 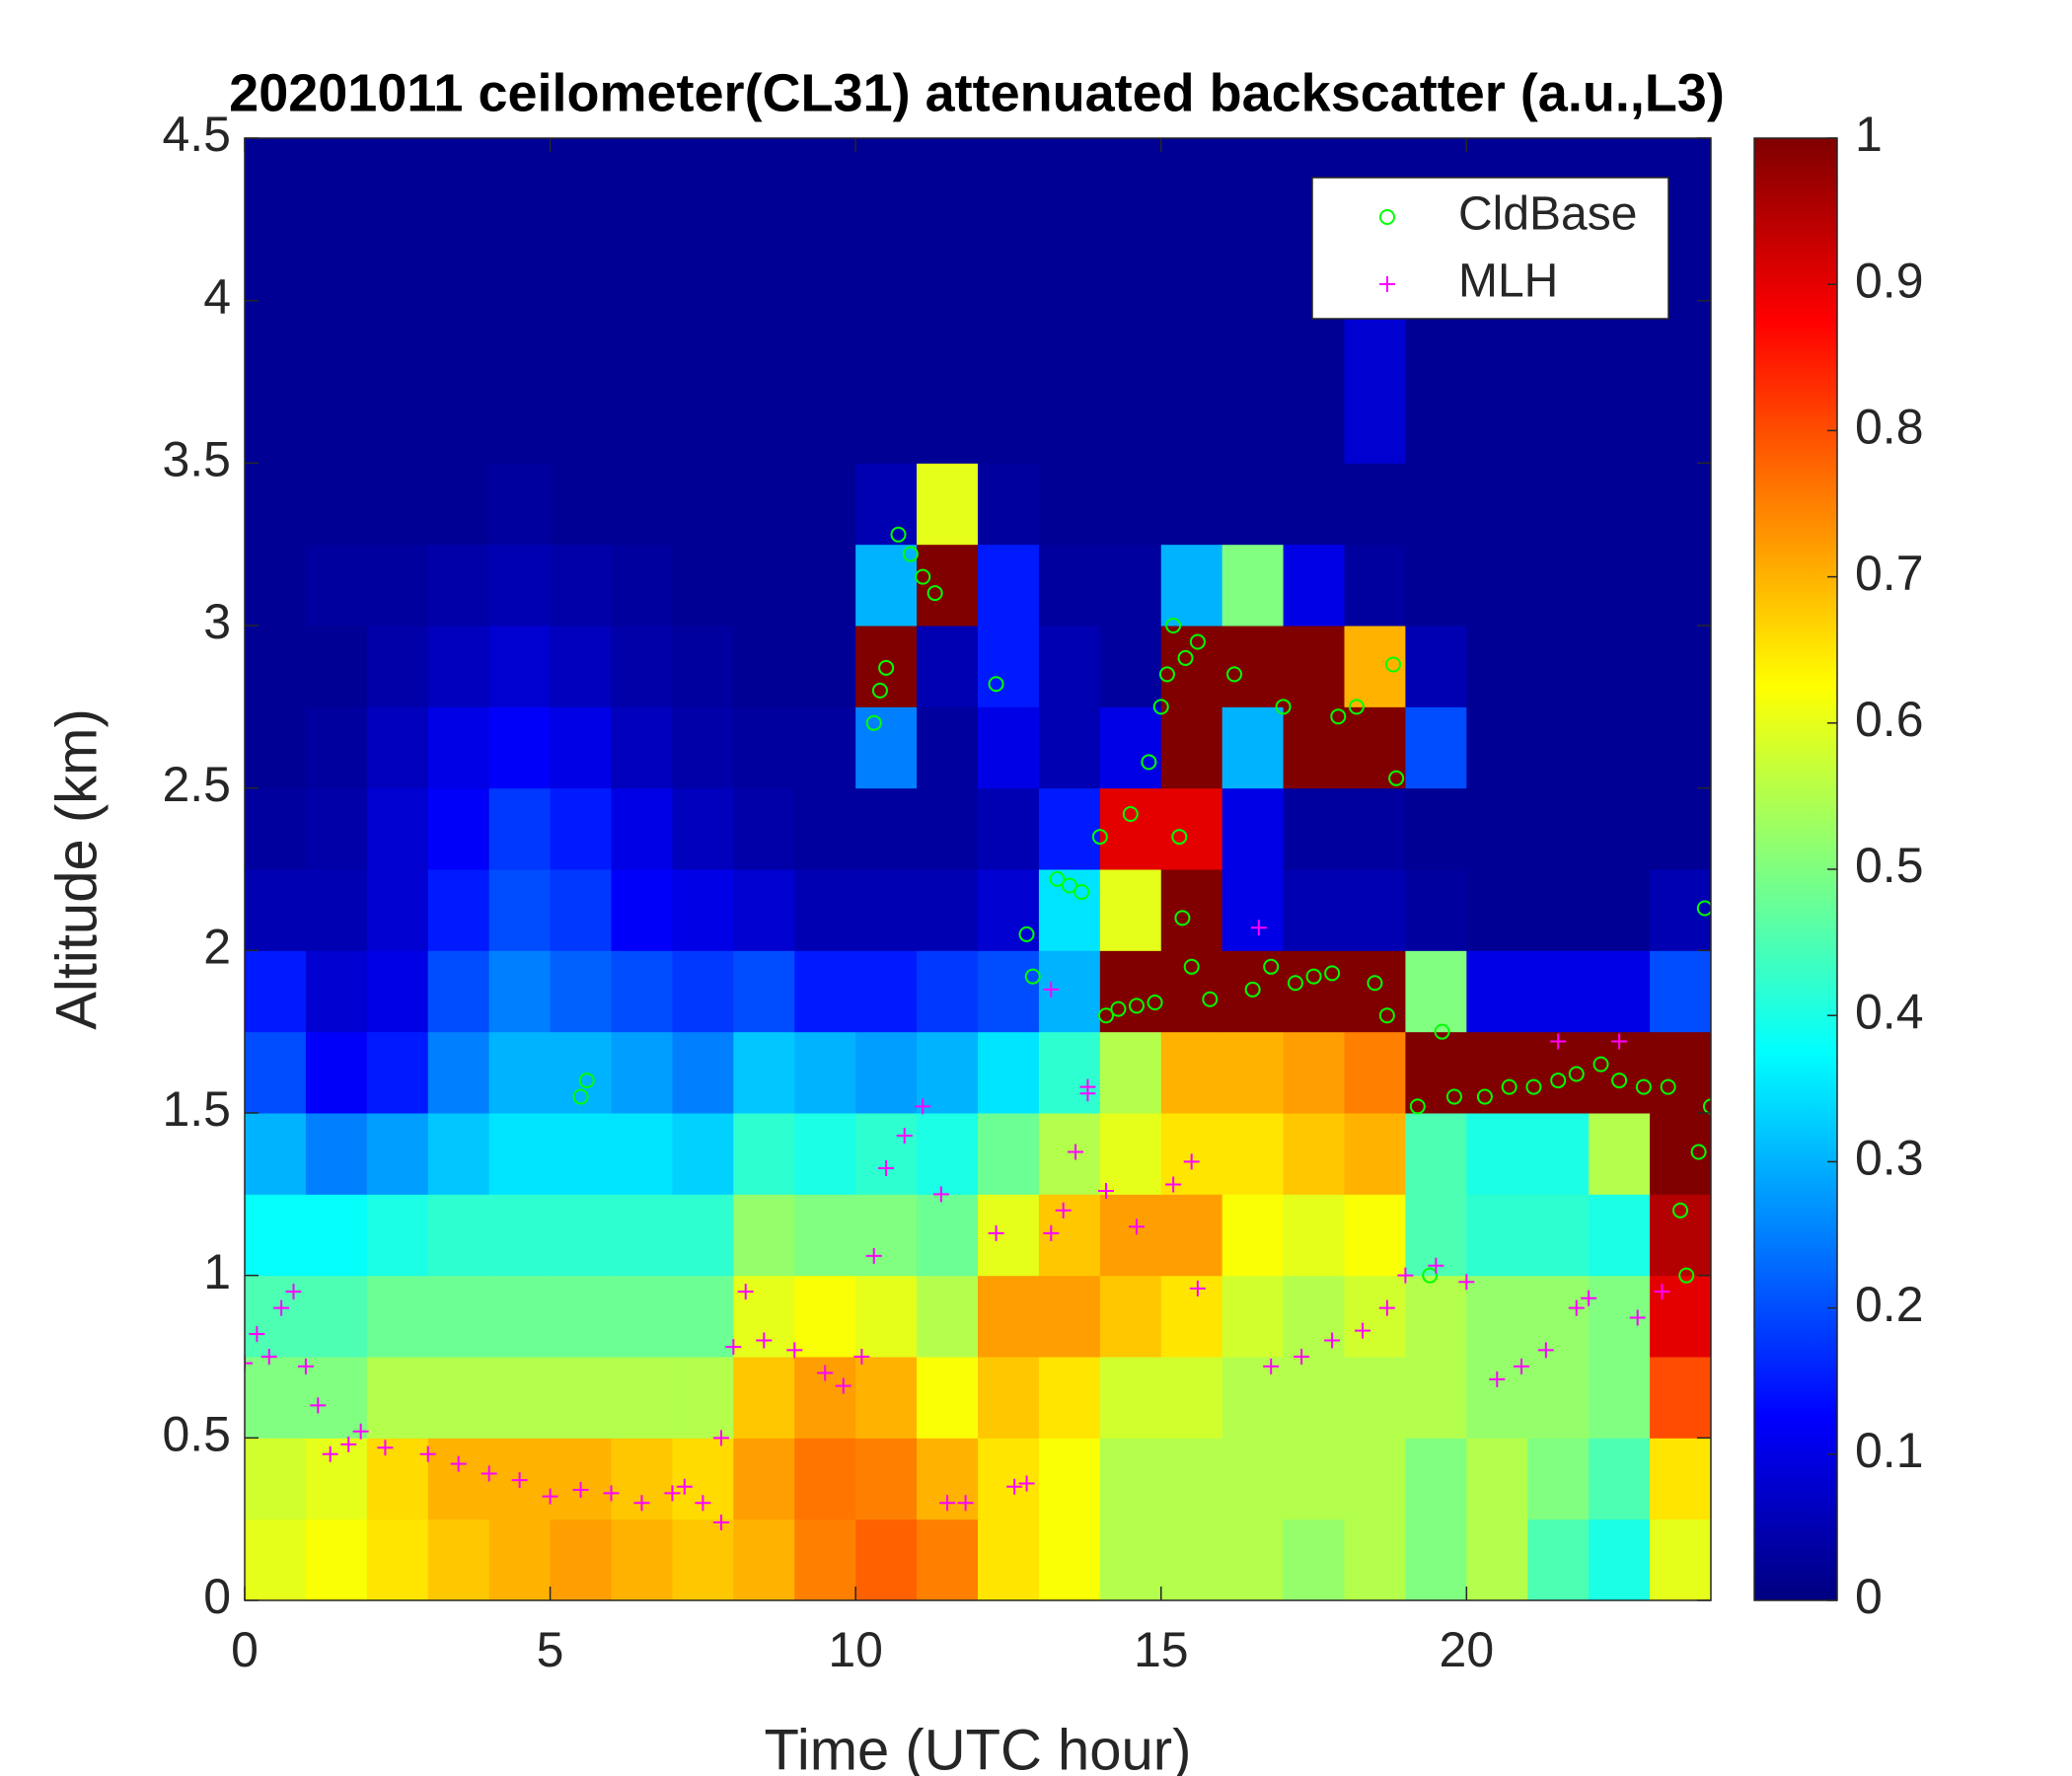 I want to click on y-tick-label: 1, so click(x=217, y=1271).